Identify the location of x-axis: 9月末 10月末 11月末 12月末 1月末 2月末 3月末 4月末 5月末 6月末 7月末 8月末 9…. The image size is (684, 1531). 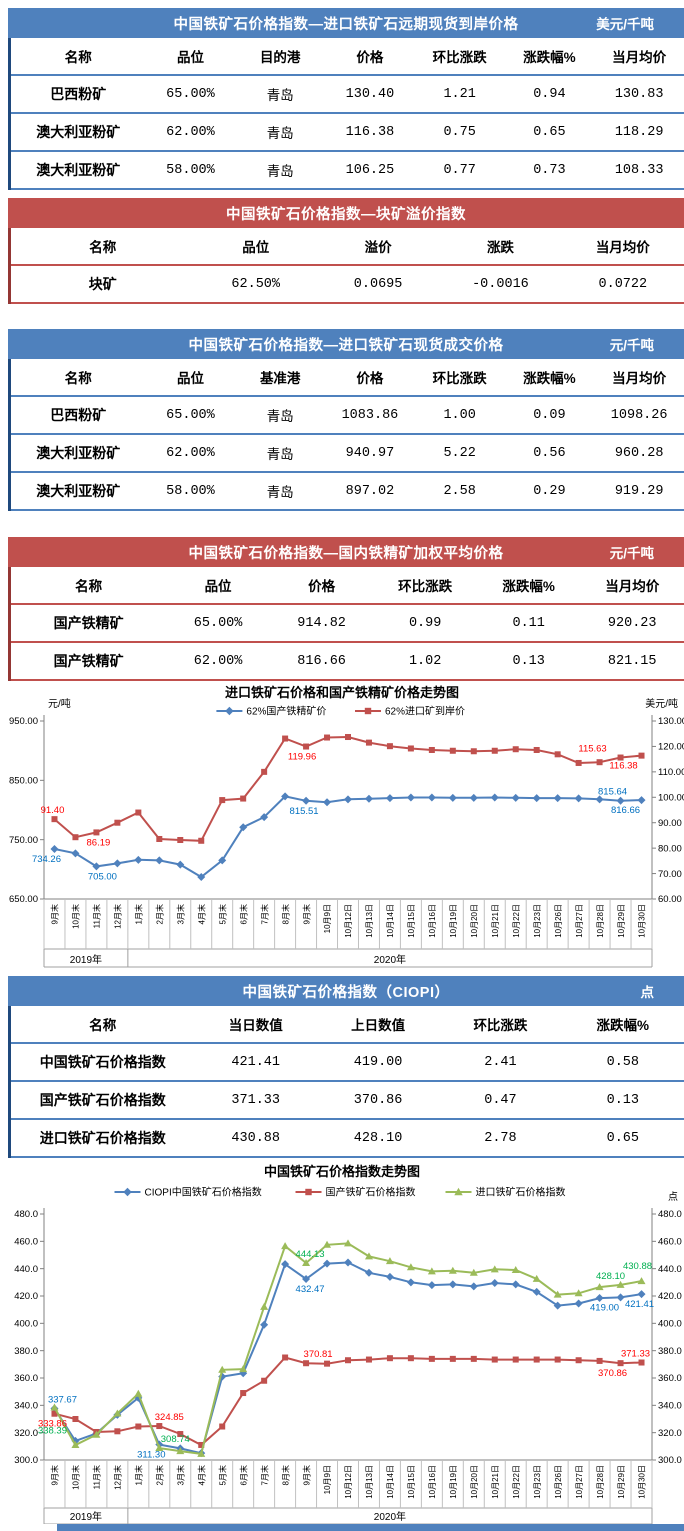
(348, 933).